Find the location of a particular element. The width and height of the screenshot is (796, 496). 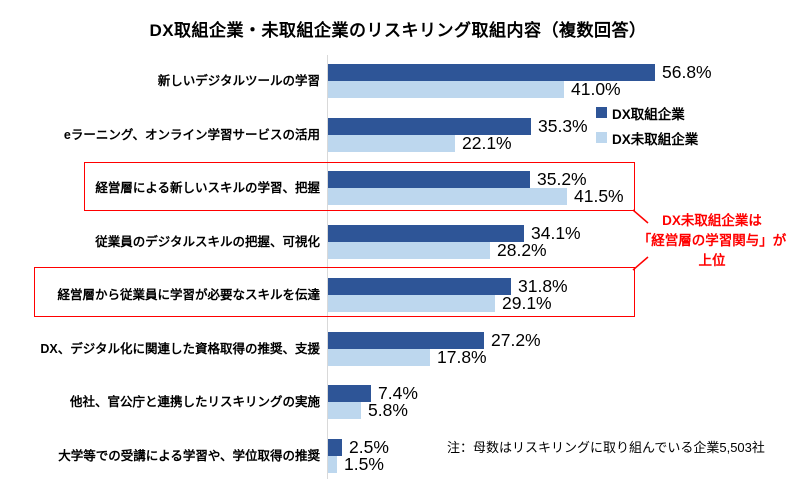

value-label: 5.8% is located at coordinates (388, 410).